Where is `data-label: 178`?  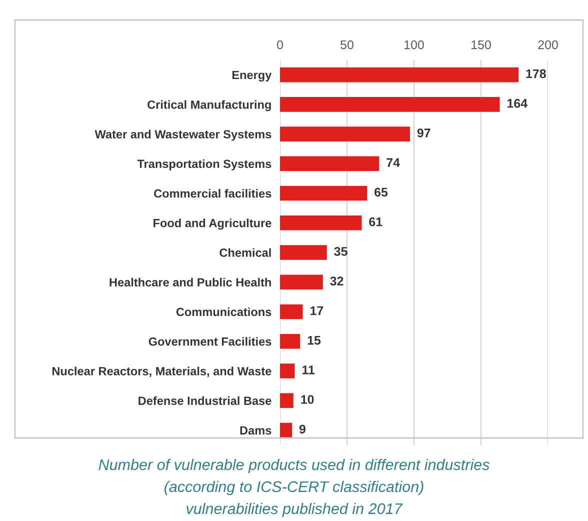 data-label: 178 is located at coordinates (536, 73).